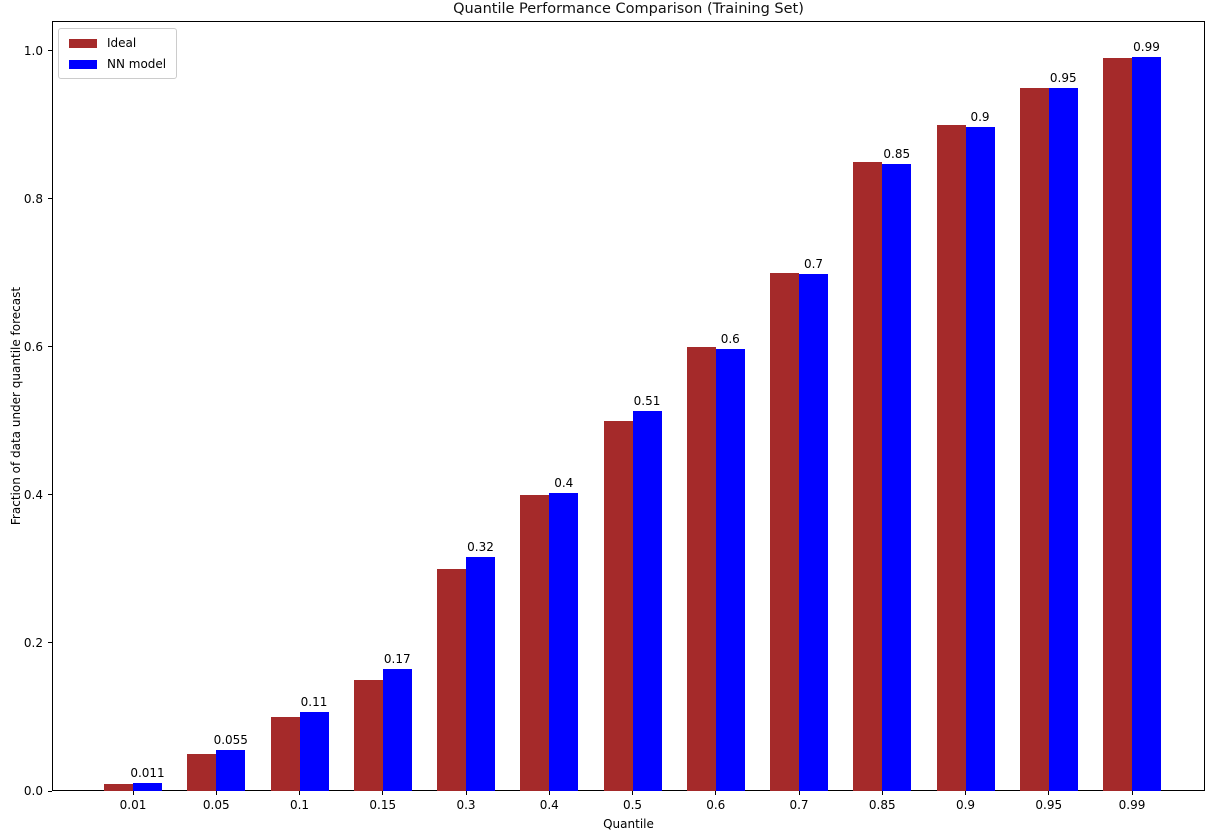  Describe the element at coordinates (299, 805) in the screenshot. I see `x-tick-label: 0.1` at that location.